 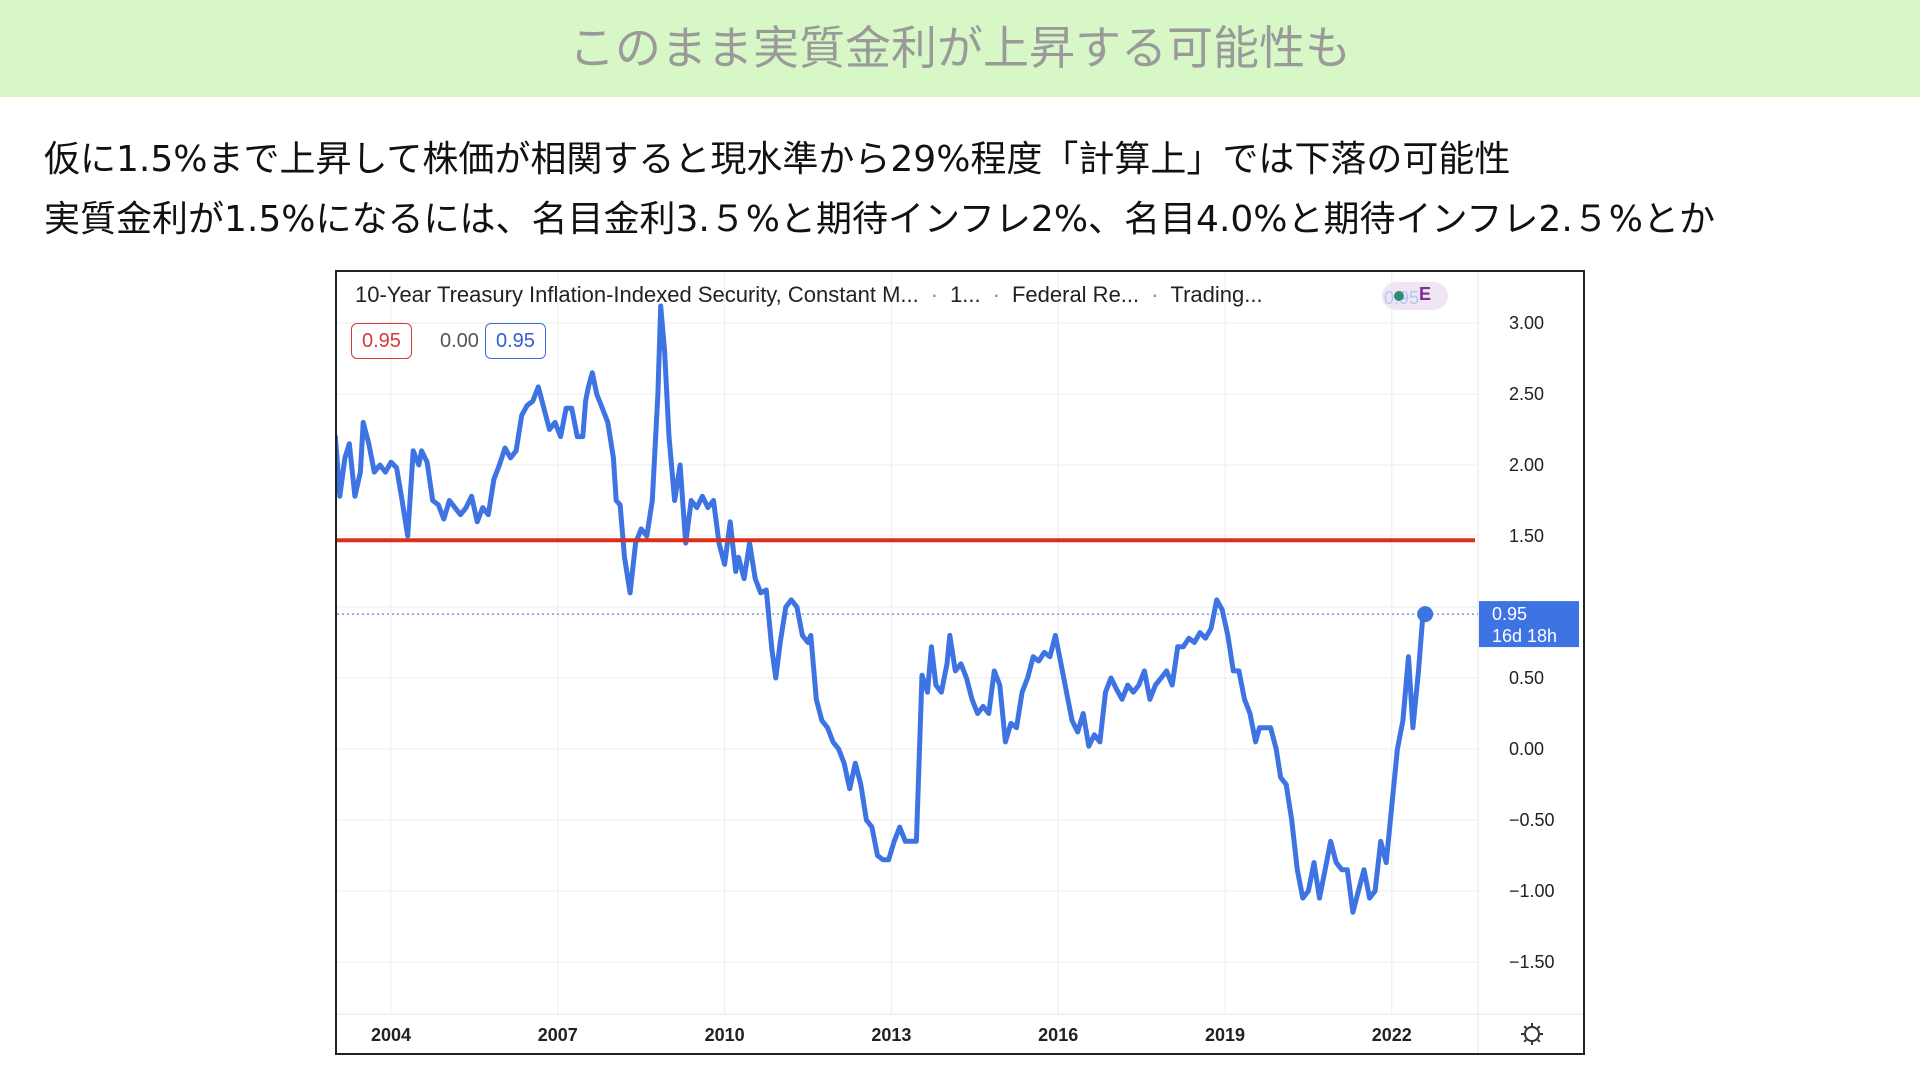 I want to click on y-tick-label: 1.50, so click(x=1526, y=536).